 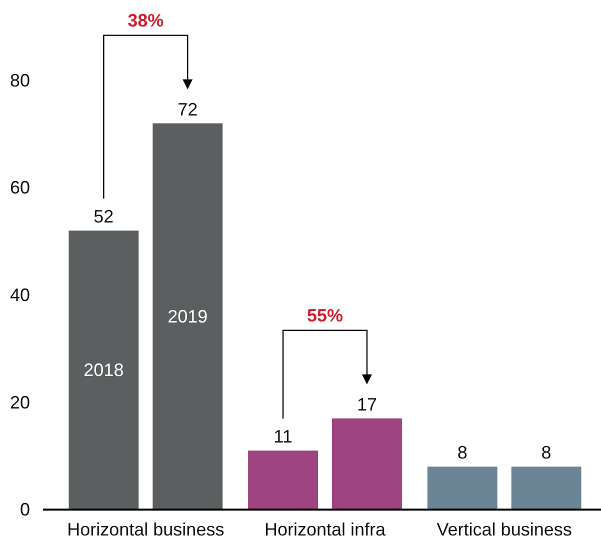 I want to click on data-label: 11, so click(x=283, y=436).